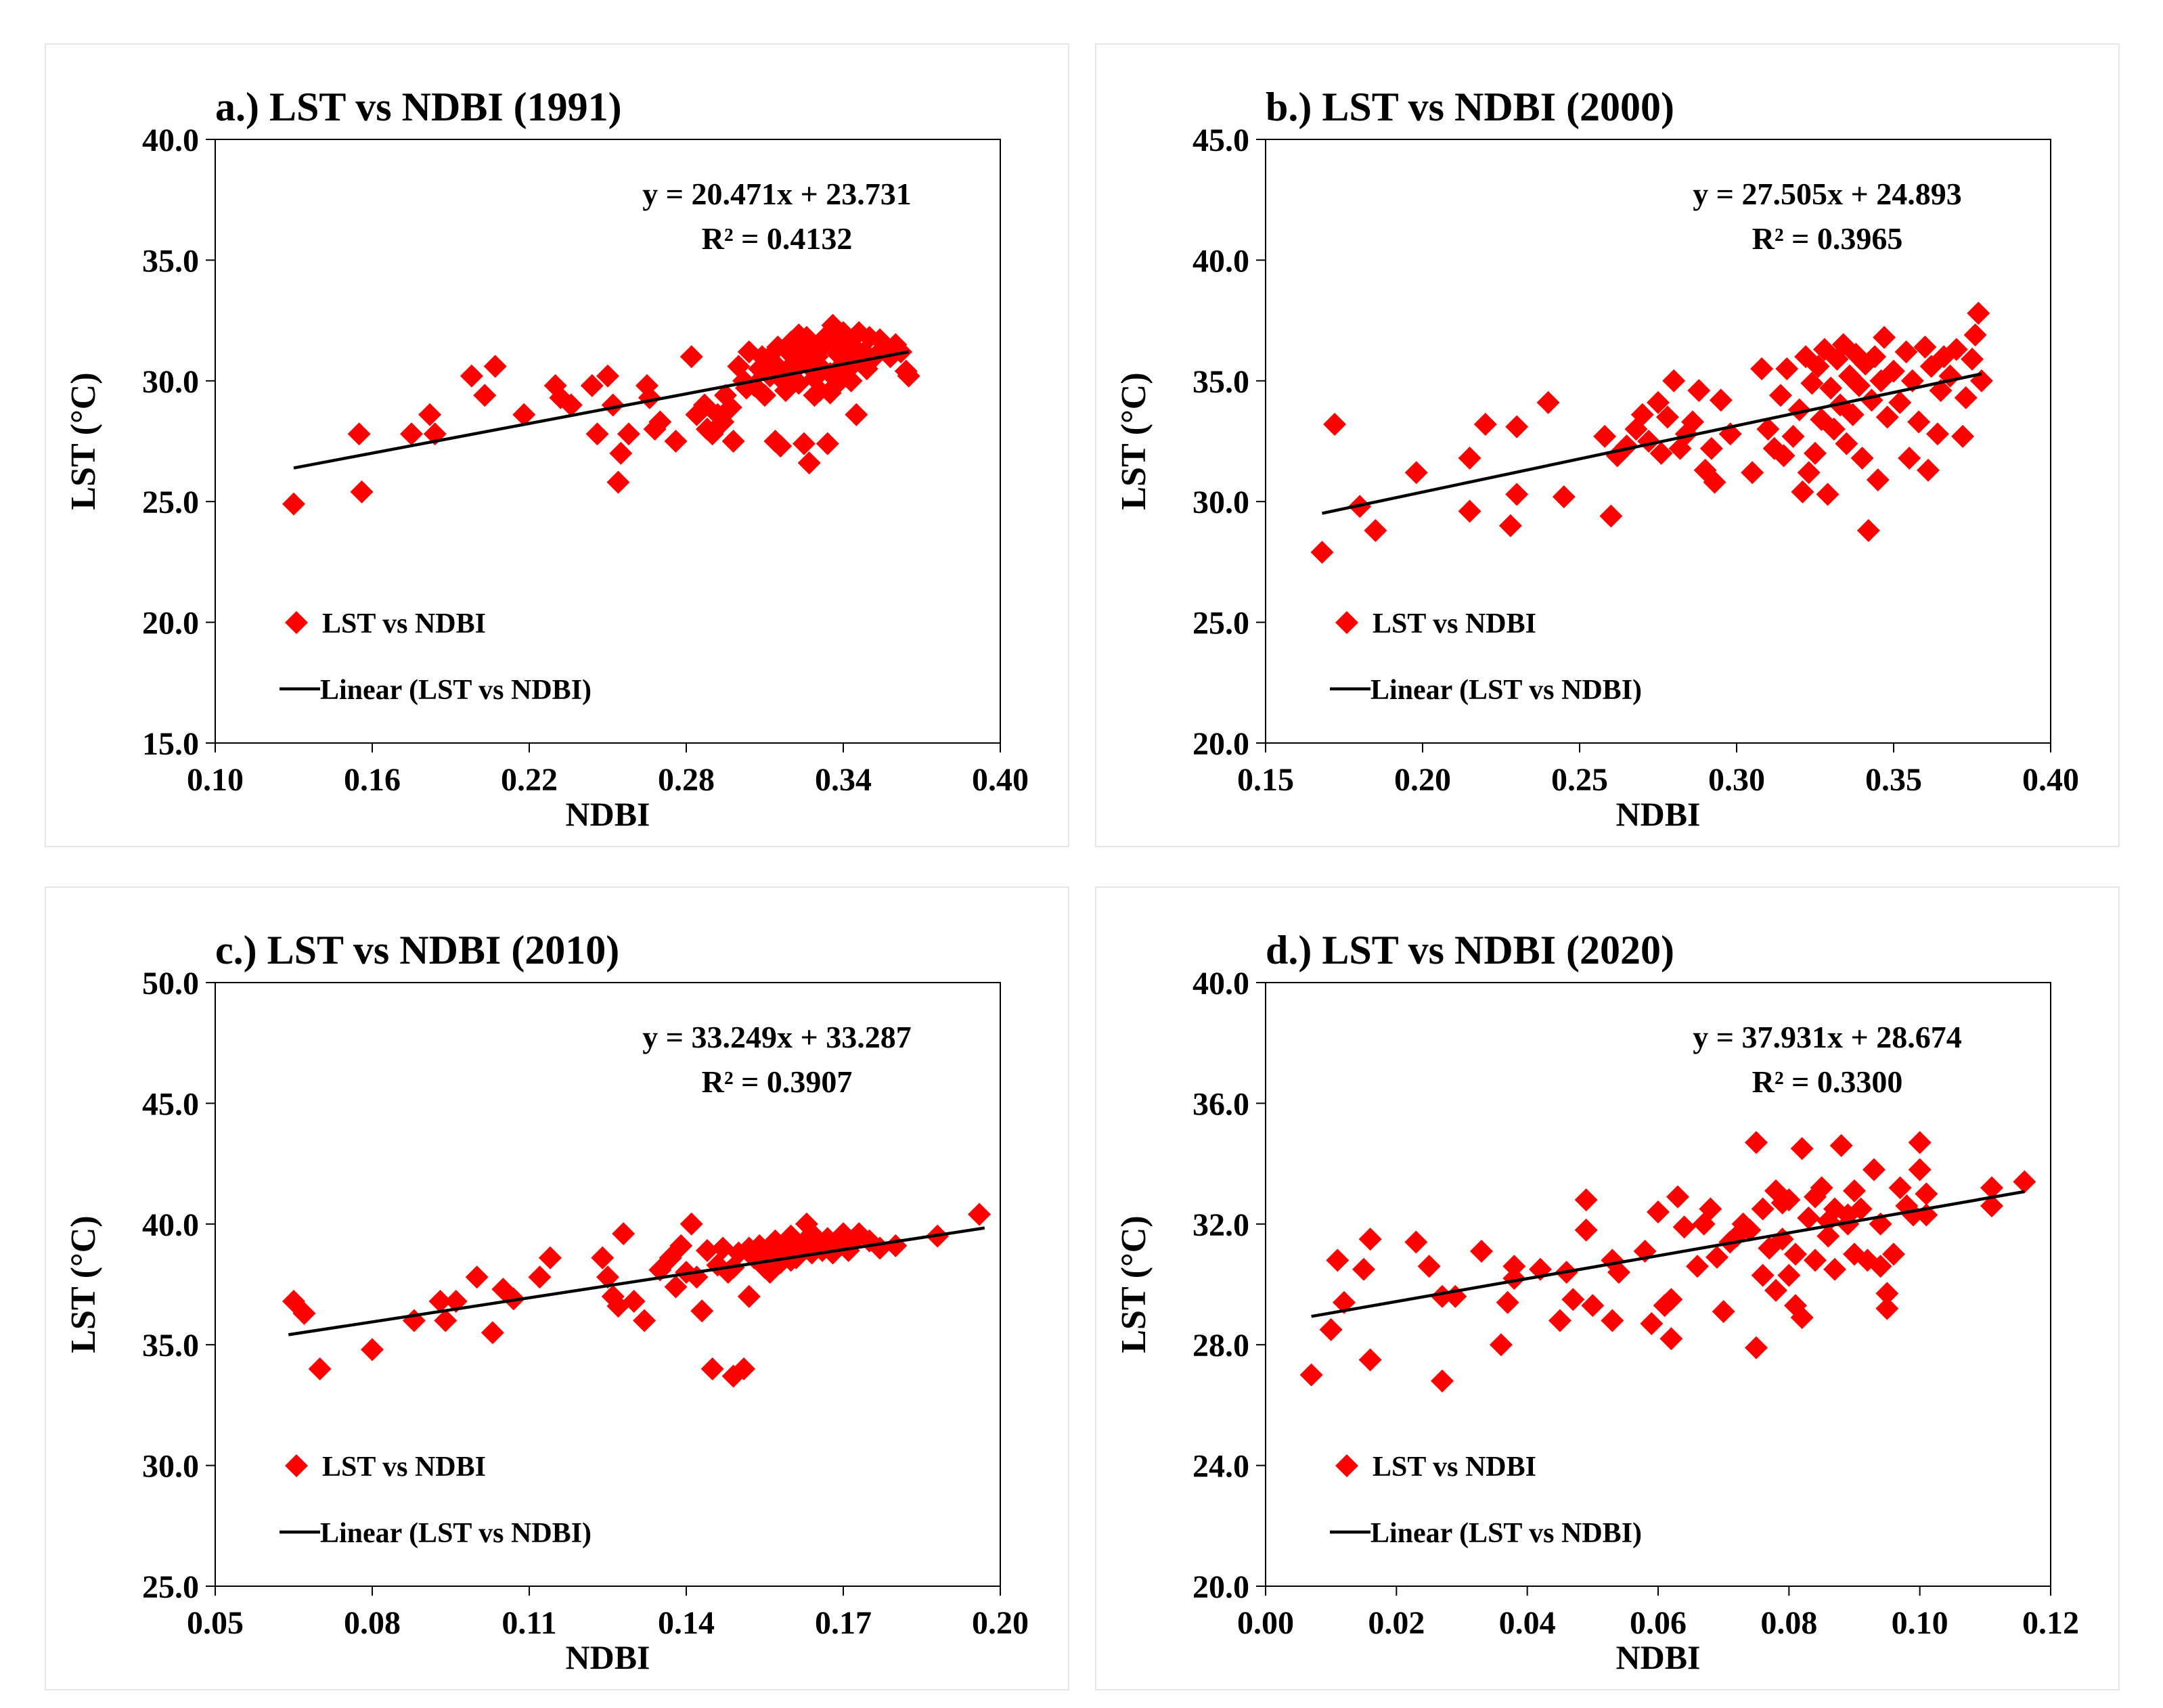 This screenshot has height=1708, width=2163. What do you see at coordinates (1827, 1081) in the screenshot?
I see `r-squared: R² = 0.3300` at bounding box center [1827, 1081].